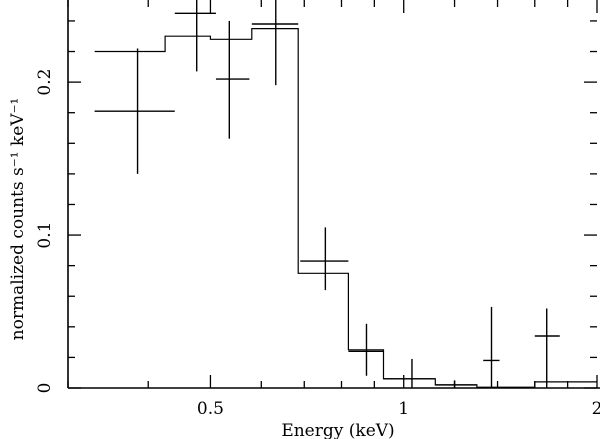 The height and width of the screenshot is (439, 600). I want to click on x-axis-label: Energy (keV), so click(337, 430).